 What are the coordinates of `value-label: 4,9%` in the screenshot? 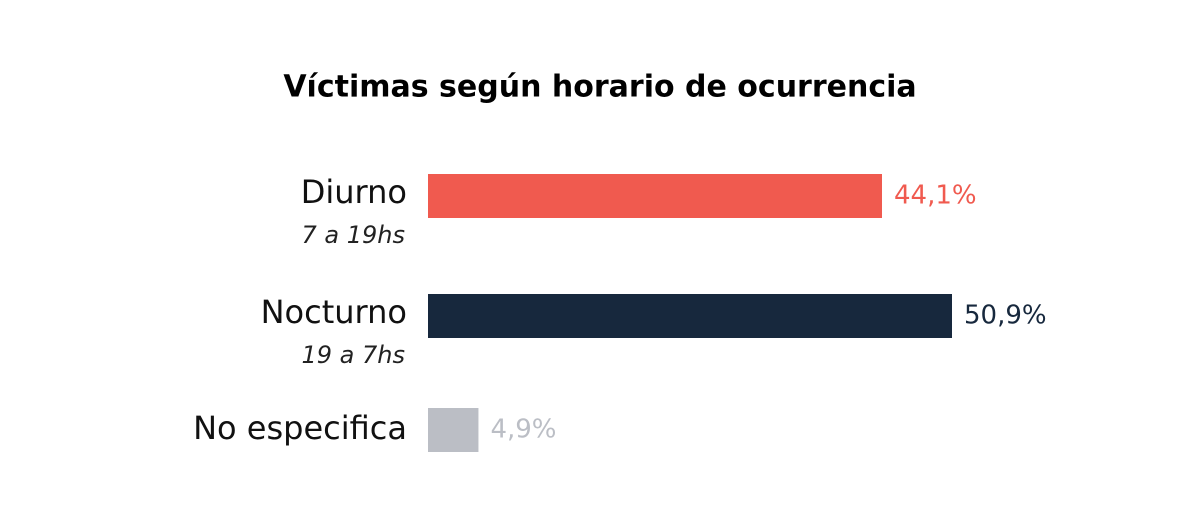 It's located at (523, 430).